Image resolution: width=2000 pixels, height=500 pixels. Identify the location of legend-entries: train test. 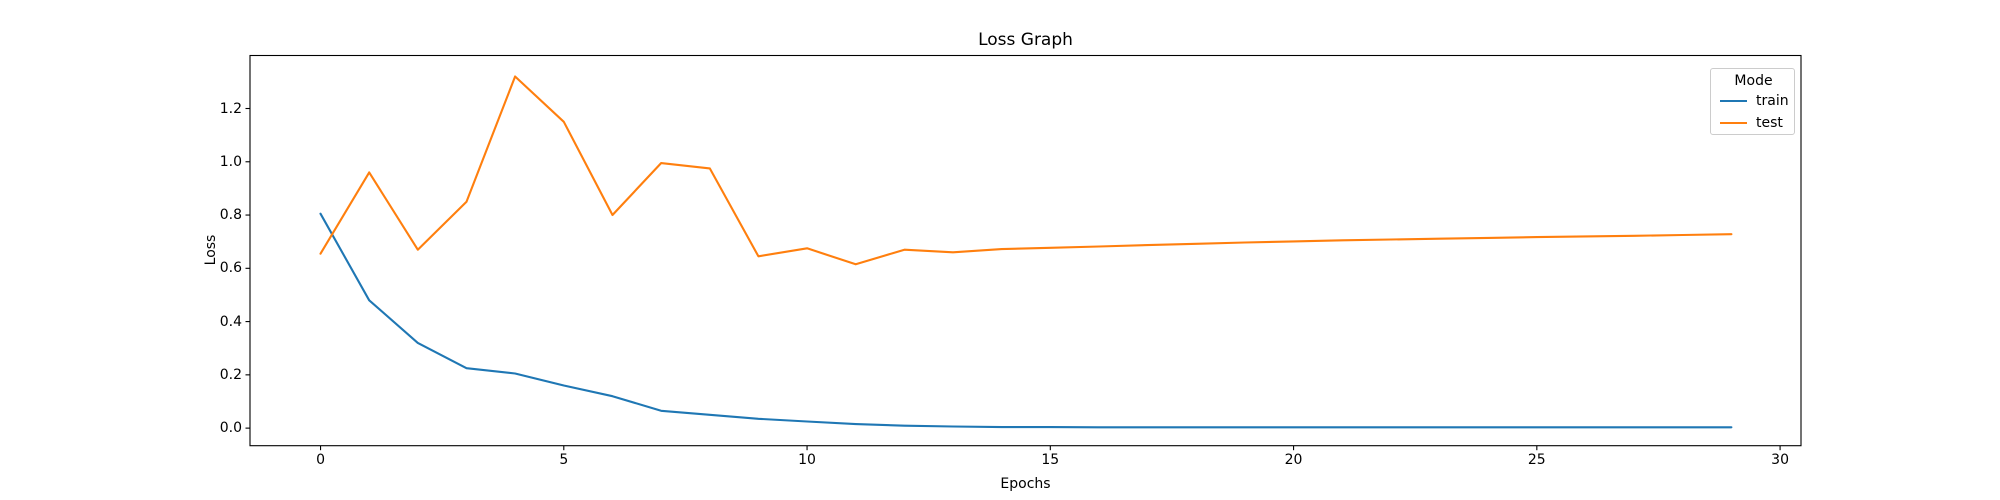
(1754, 112).